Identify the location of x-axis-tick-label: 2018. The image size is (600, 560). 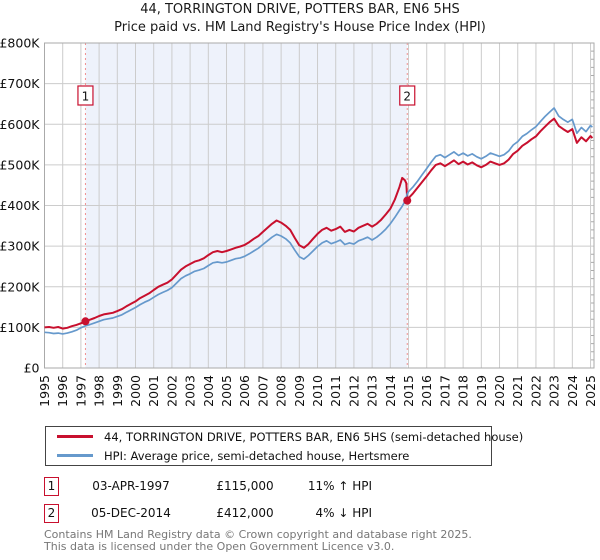
(463, 391).